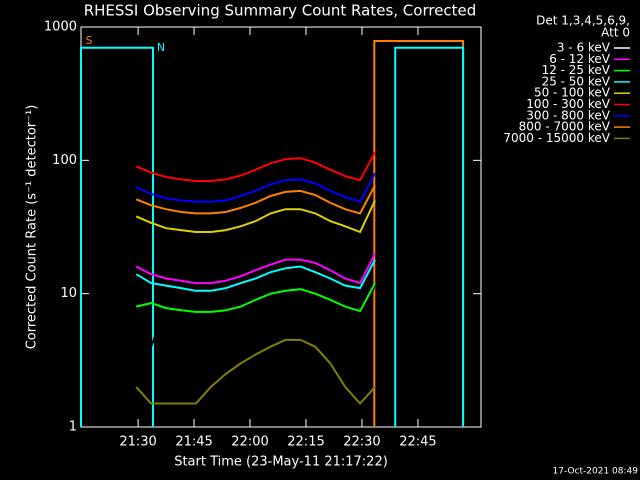 This screenshot has height=480, width=640. I want to click on y-tick-label: 10, so click(68, 293).